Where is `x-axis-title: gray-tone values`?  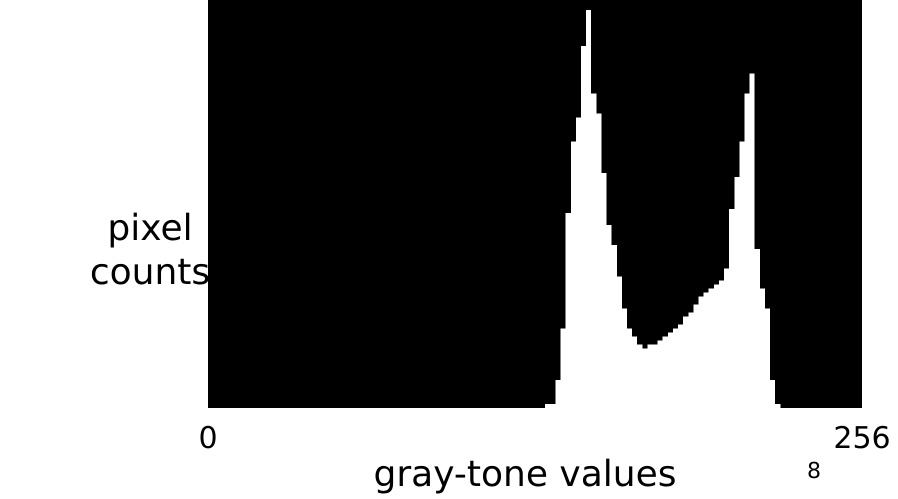 x-axis-title: gray-tone values is located at coordinates (525, 474).